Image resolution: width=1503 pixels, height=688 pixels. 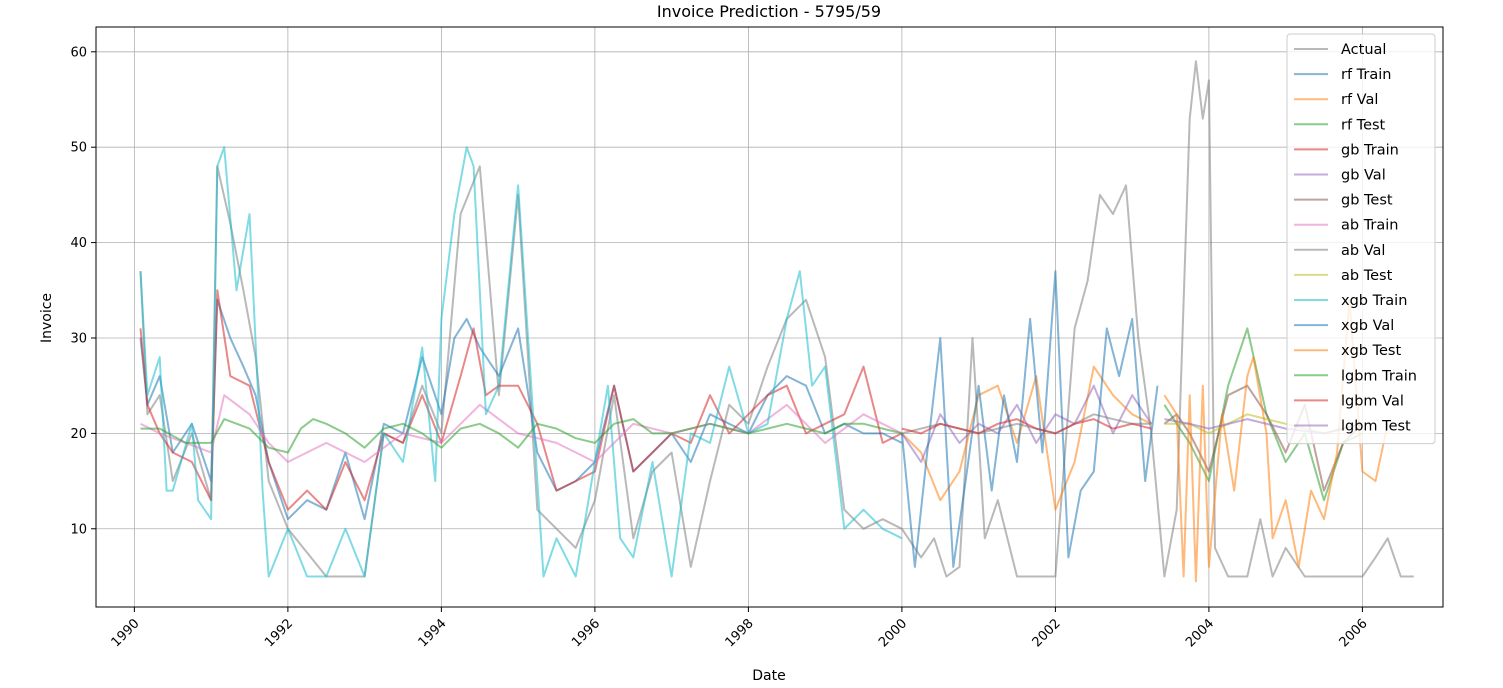 What do you see at coordinates (78, 529) in the screenshot?
I see `y-tick-label: 10` at bounding box center [78, 529].